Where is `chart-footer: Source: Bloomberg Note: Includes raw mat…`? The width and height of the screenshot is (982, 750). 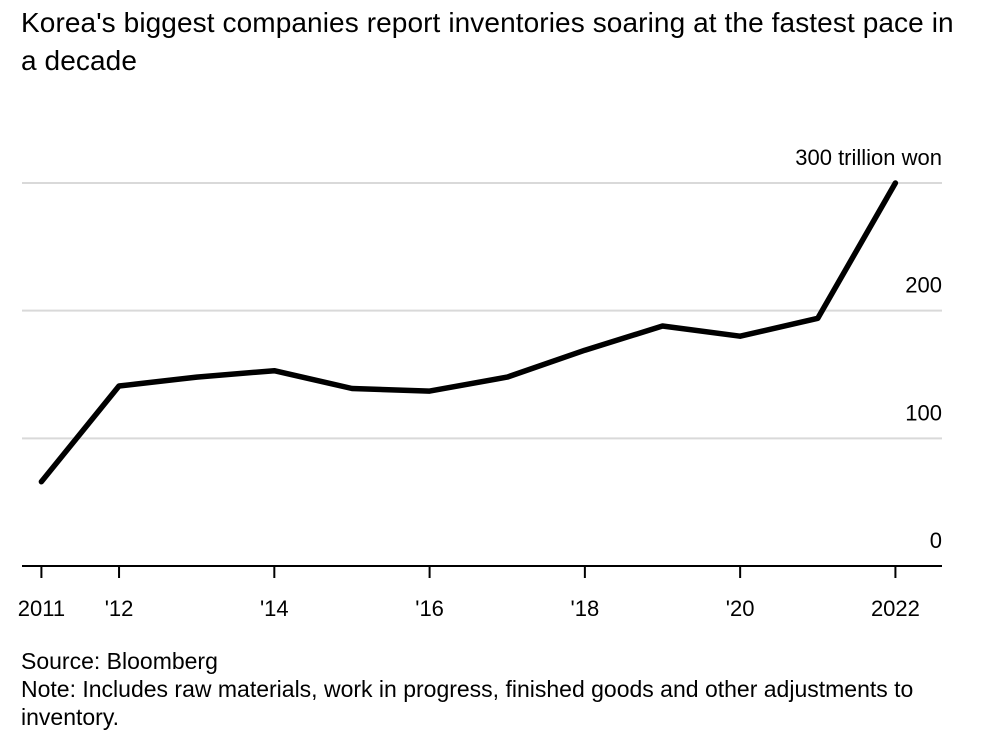 chart-footer: Source: Bloomberg Note: Includes raw mat… is located at coordinates (491, 689).